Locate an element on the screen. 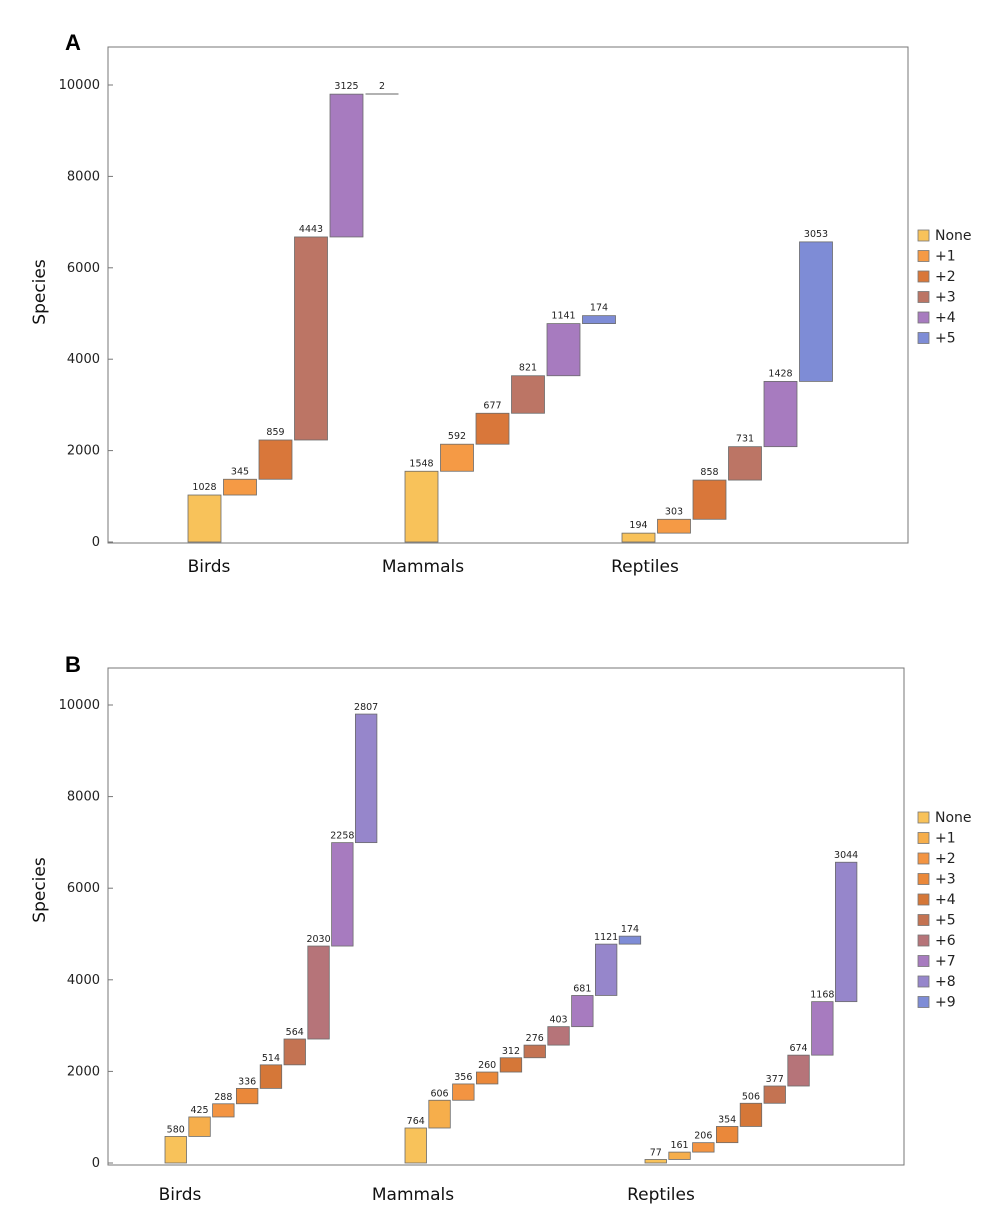 This screenshot has width=1000, height=1218. data-label: 580 is located at coordinates (176, 1129).